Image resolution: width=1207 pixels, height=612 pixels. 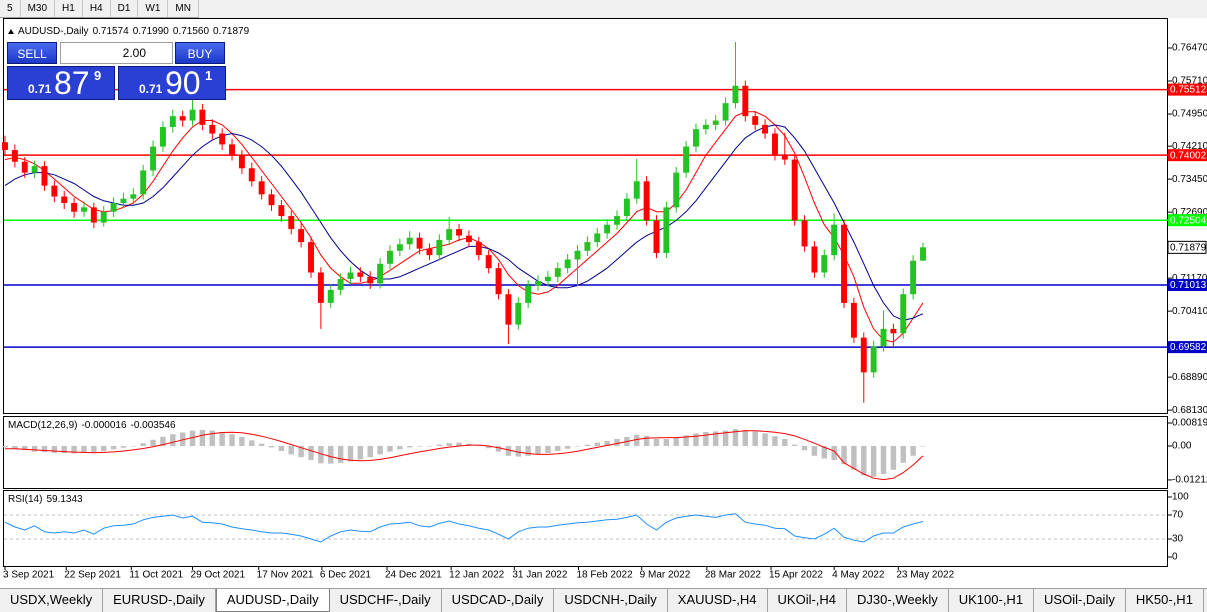 What do you see at coordinates (11, 31) in the screenshot?
I see `collapse-icon` at bounding box center [11, 31].